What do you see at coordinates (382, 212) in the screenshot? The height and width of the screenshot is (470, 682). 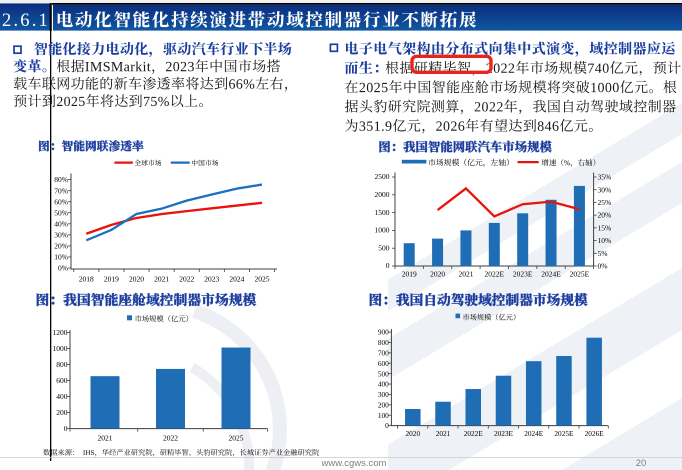 I see `svg-text: 1500` at bounding box center [382, 212].